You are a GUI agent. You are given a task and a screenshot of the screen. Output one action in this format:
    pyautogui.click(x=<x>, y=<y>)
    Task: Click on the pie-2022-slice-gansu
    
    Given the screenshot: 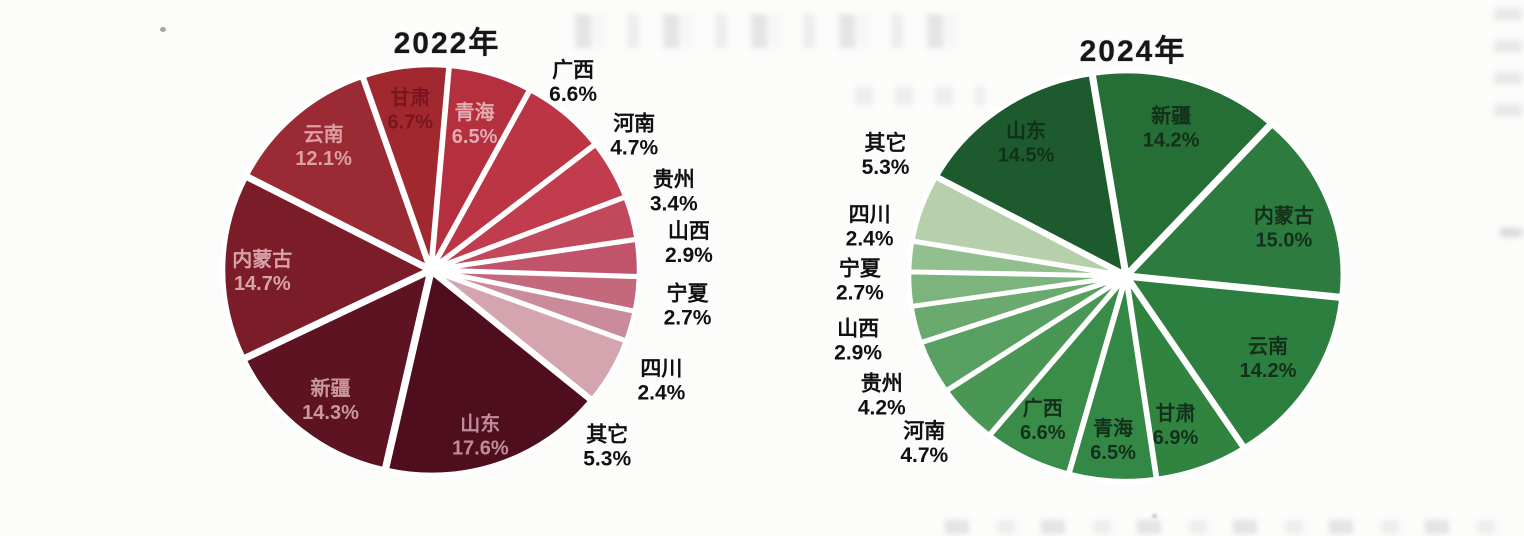 What is the action you would take?
    pyautogui.click(x=406, y=166)
    